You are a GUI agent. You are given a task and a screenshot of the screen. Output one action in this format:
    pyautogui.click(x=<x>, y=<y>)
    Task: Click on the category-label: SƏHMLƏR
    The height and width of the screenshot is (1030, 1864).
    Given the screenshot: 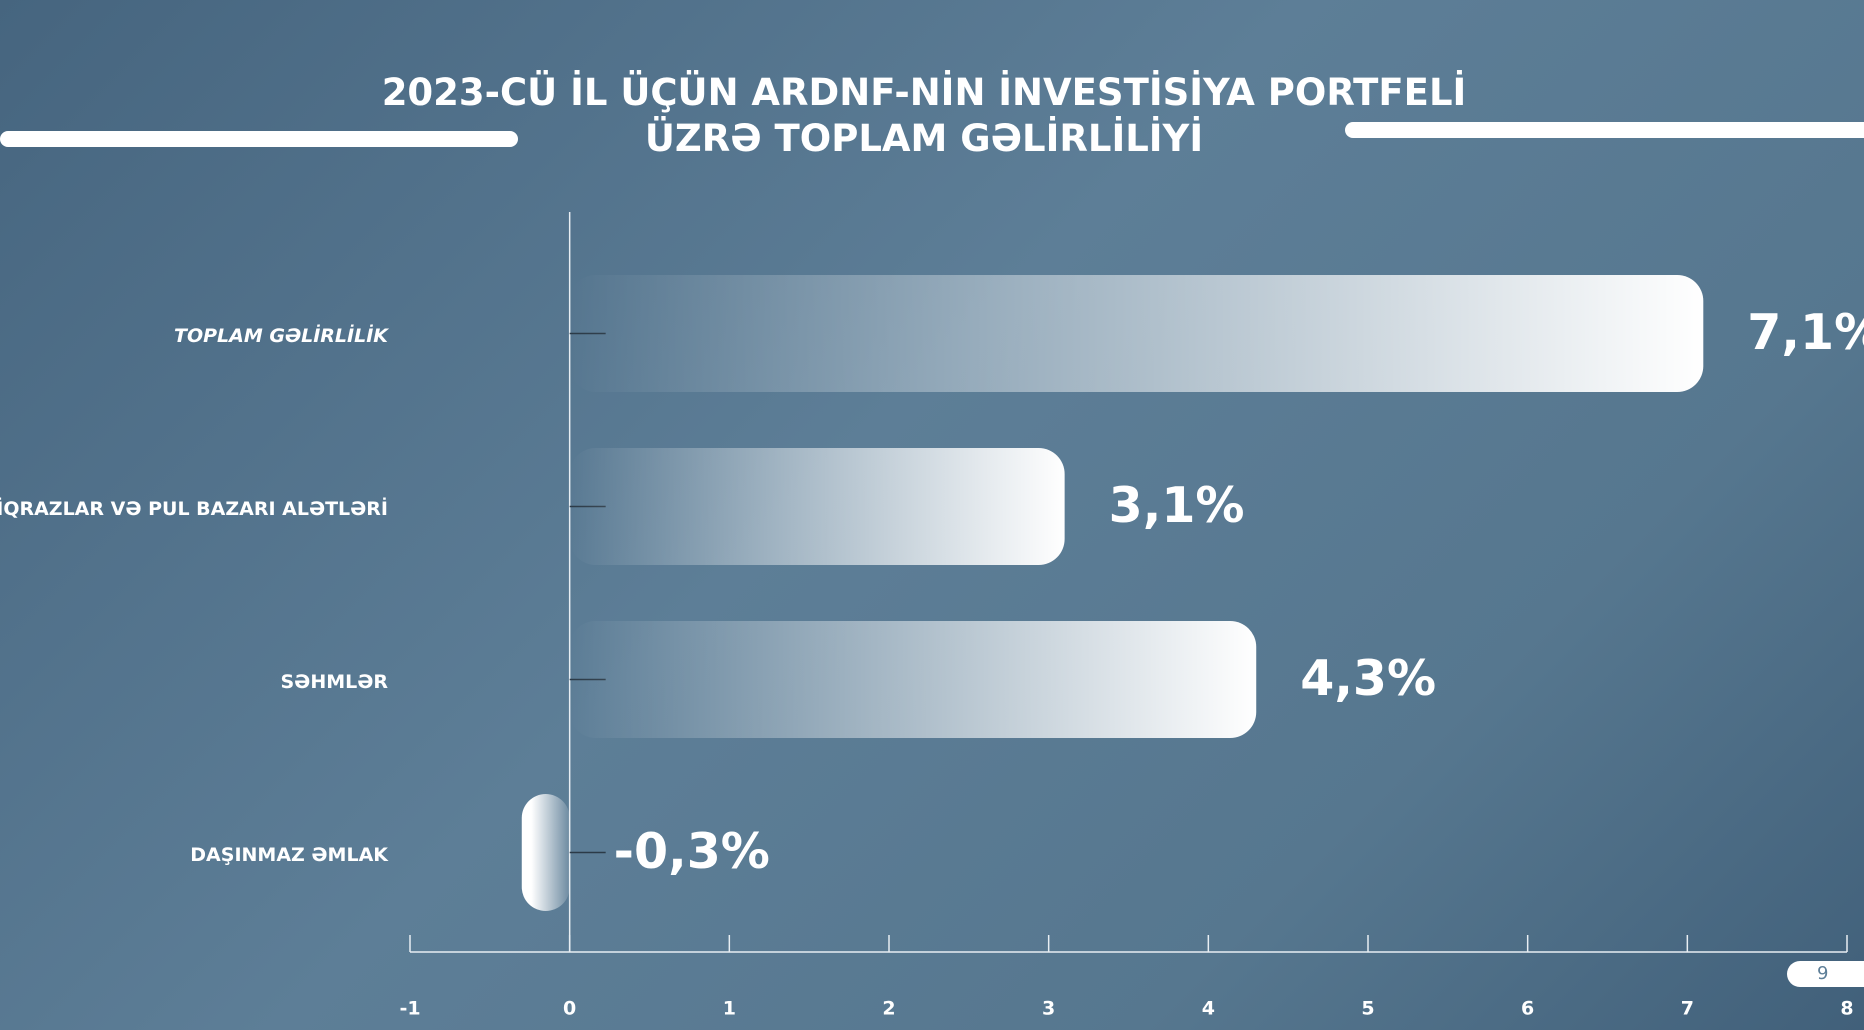 What is the action you would take?
    pyautogui.click(x=335, y=682)
    